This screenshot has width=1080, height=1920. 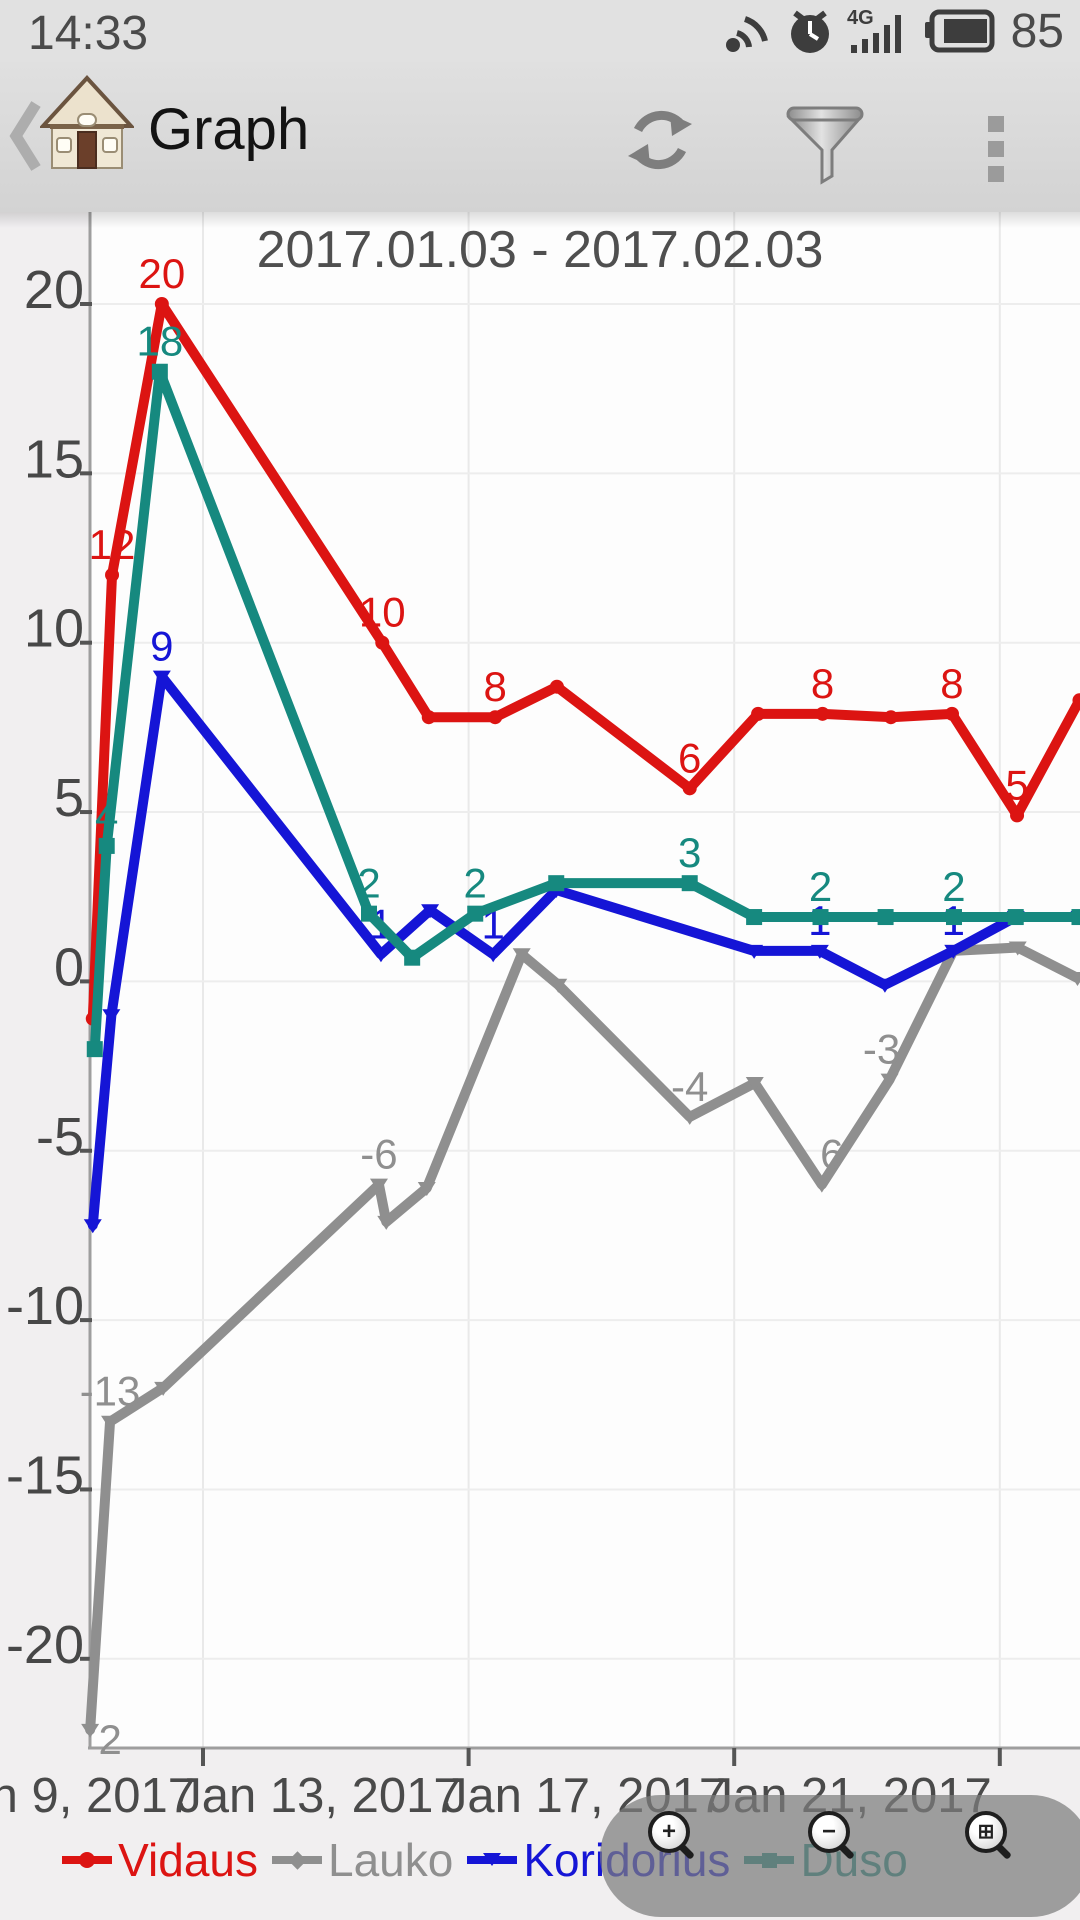 I want to click on network-type: 4G, so click(x=860, y=18).